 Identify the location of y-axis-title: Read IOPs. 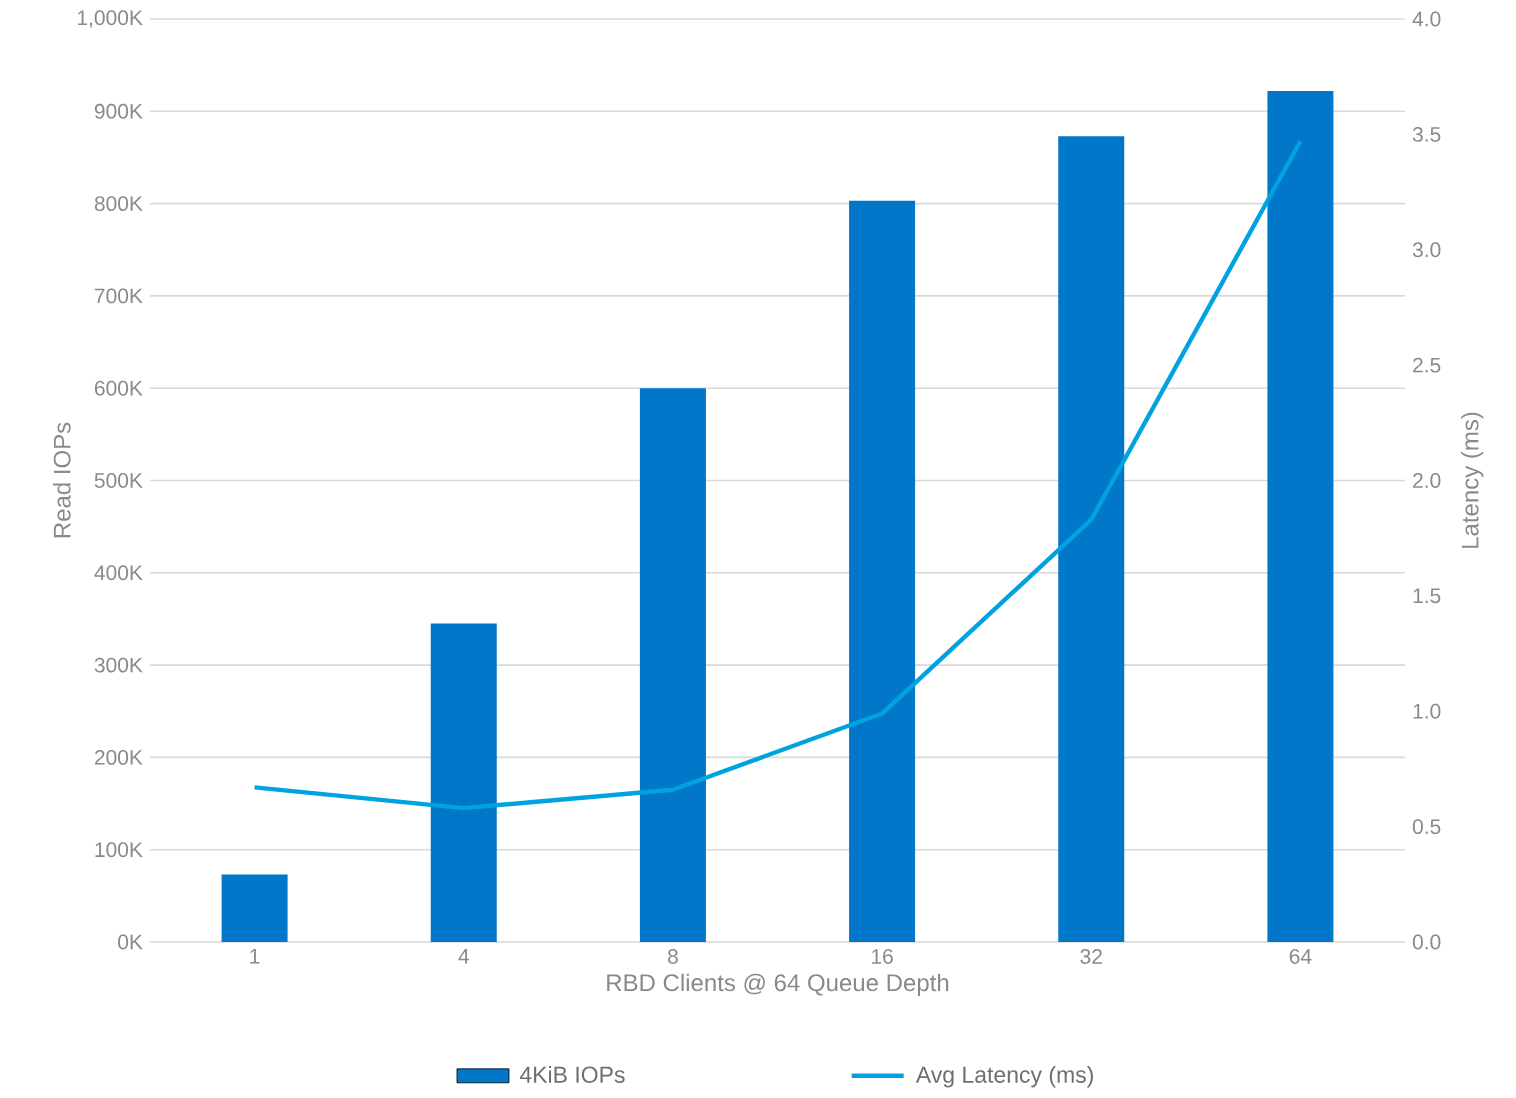
(62, 480).